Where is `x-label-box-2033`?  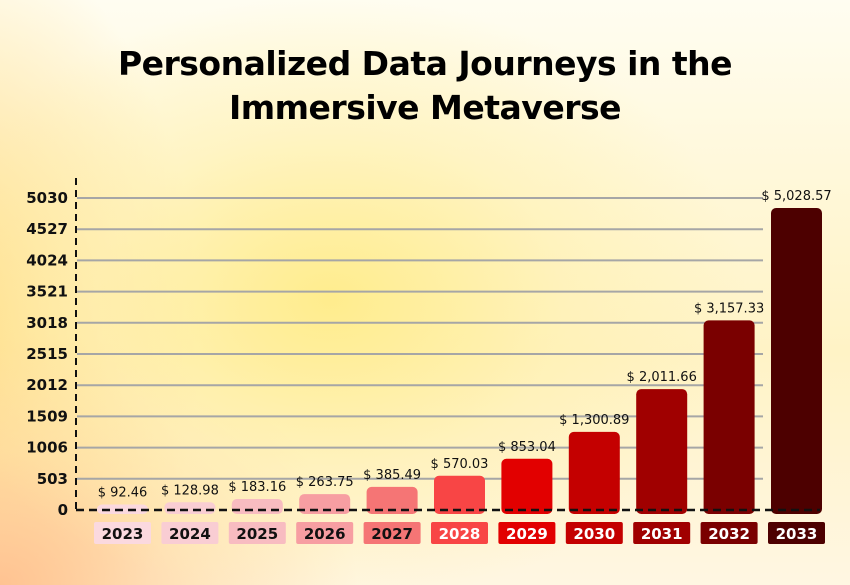
x-label-box-2033 is located at coordinates (796, 533).